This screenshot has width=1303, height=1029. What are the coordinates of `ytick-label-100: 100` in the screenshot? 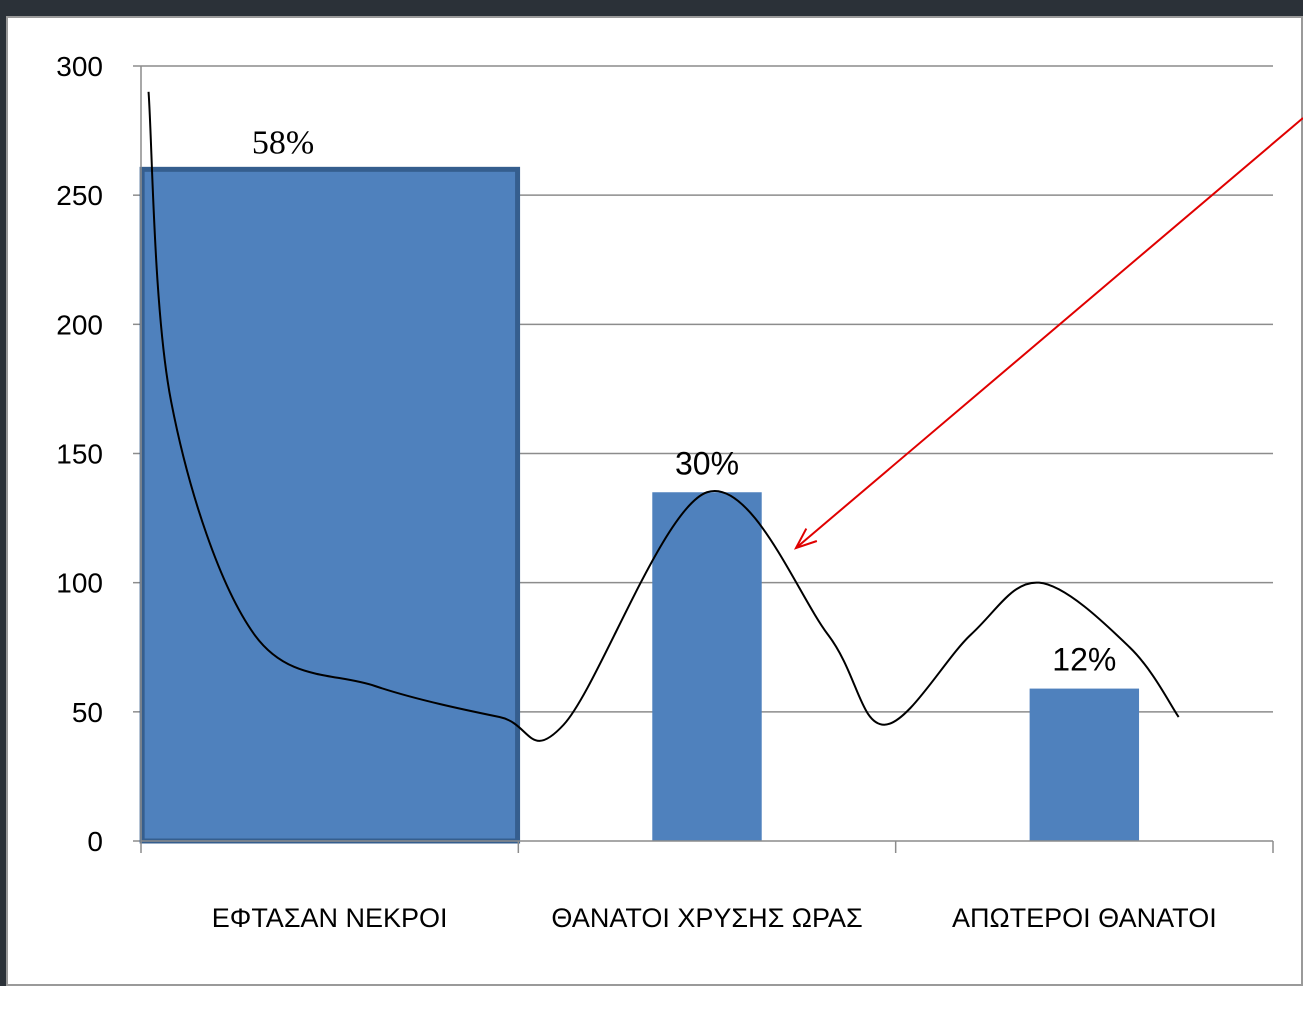 It's located at (79, 583).